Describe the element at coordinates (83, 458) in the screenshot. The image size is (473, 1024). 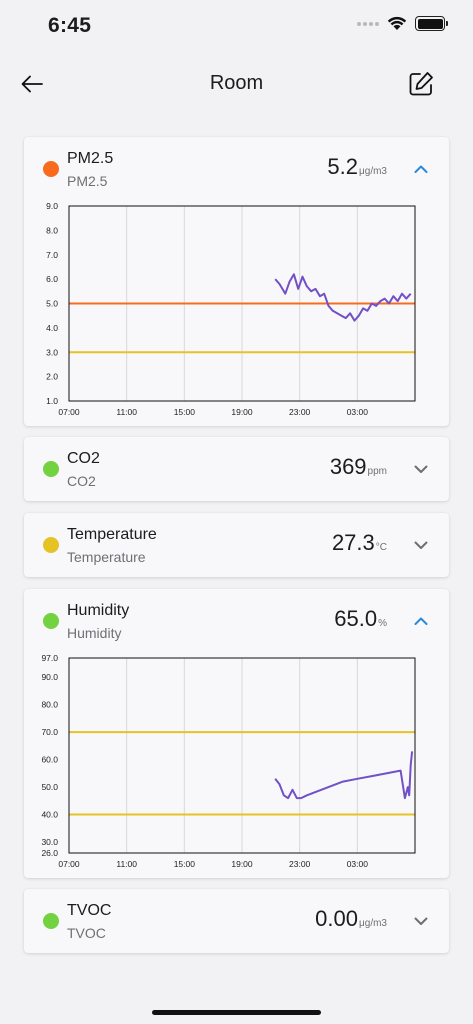
I see `sensor-name: CO2` at that location.